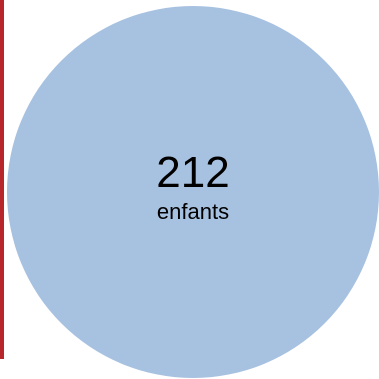 The image size is (379, 379). I want to click on bubble-count: 212, so click(193, 172).